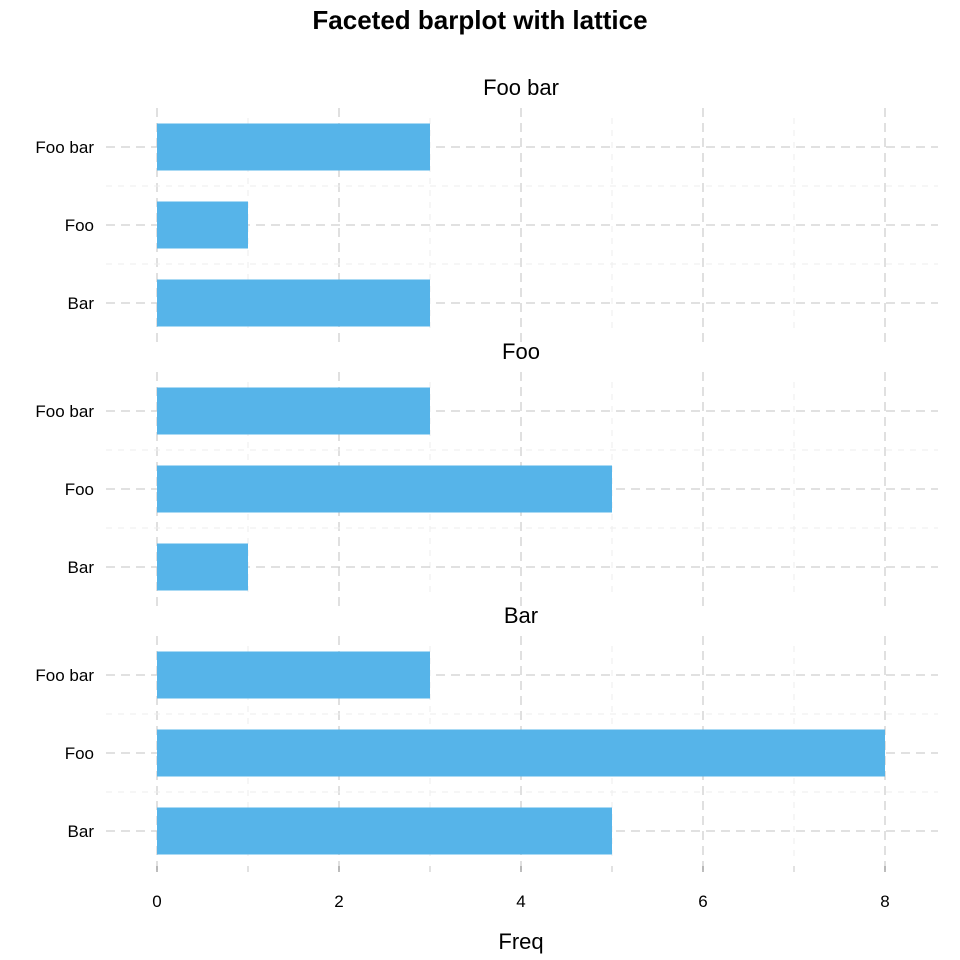  Describe the element at coordinates (521, 87) in the screenshot. I see `panel-strip-title: Foo bar` at that location.